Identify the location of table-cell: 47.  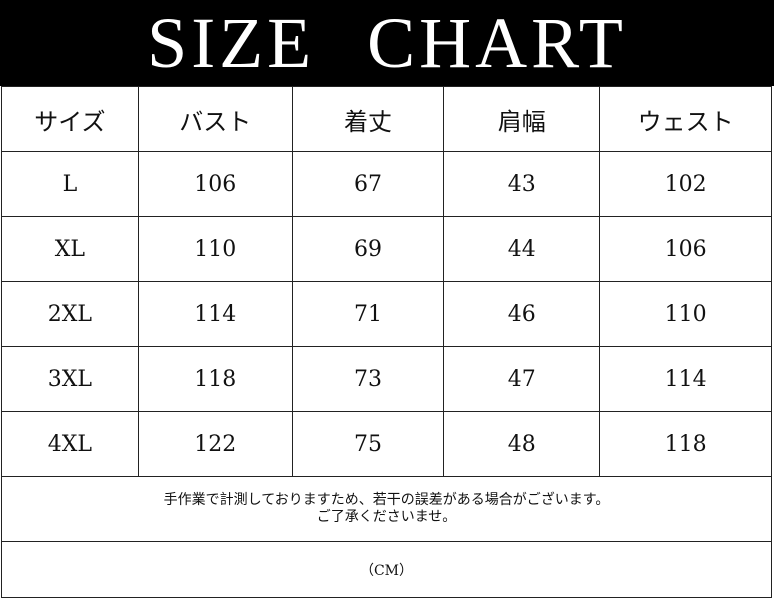
(522, 379).